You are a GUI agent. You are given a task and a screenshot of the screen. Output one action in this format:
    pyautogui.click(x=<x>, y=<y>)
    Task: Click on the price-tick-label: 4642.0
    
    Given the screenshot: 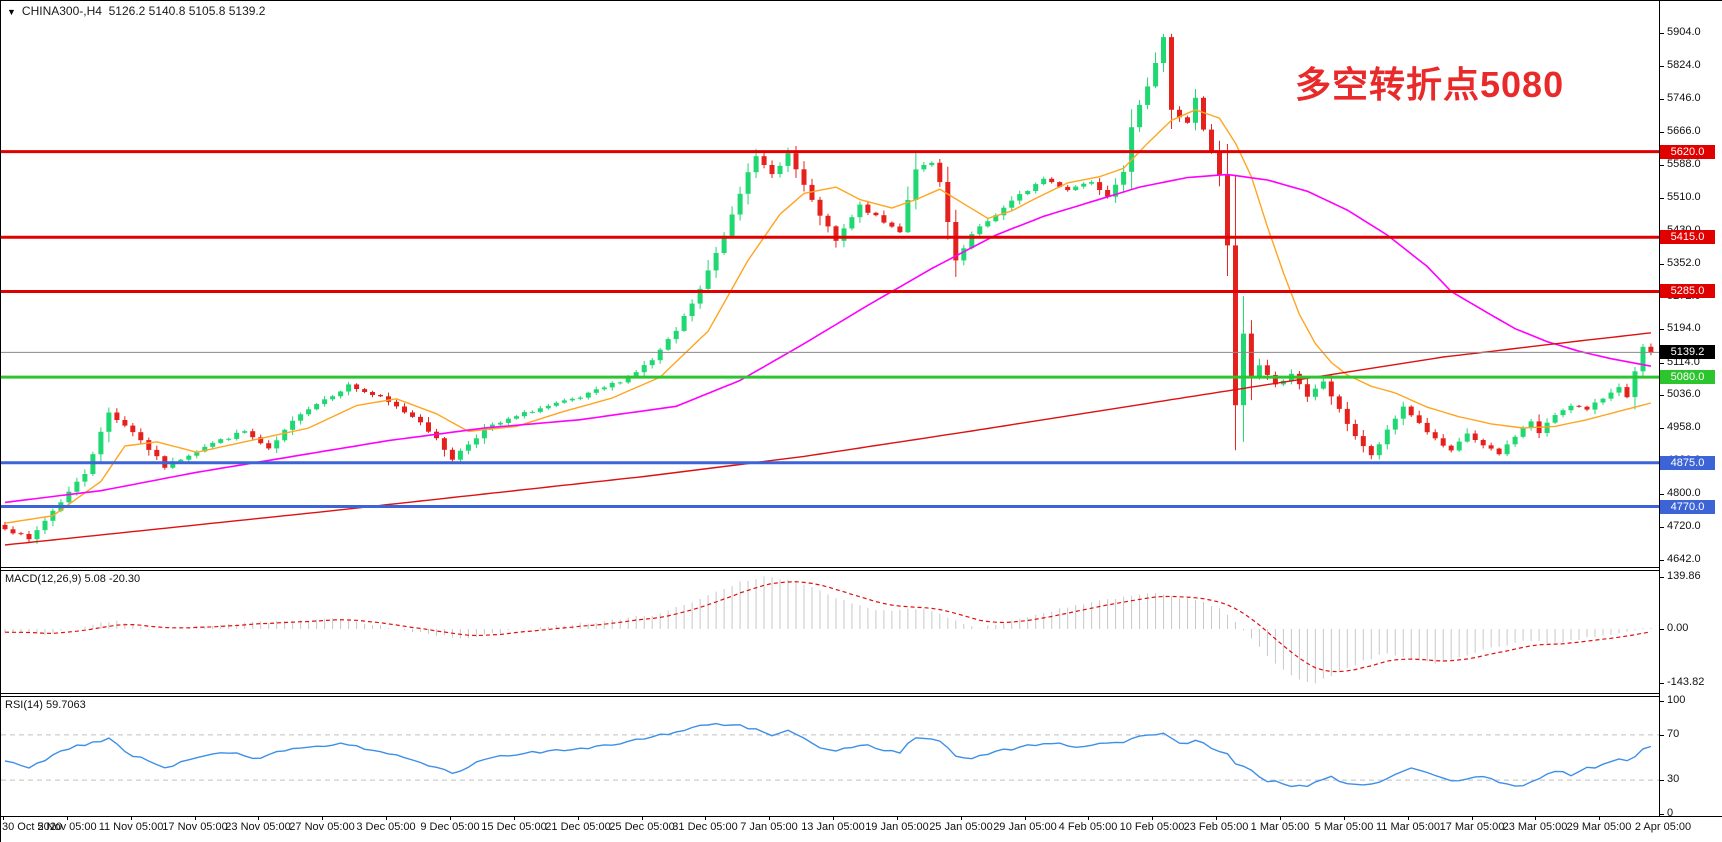 What is the action you would take?
    pyautogui.click(x=1684, y=559)
    